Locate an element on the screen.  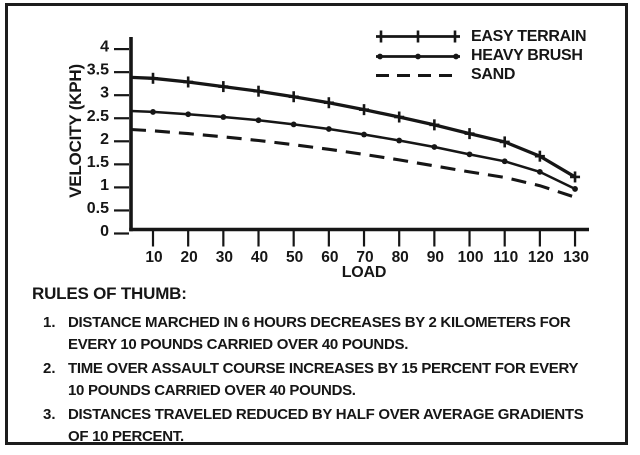
svg-text: 90 is located at coordinates (435, 257).